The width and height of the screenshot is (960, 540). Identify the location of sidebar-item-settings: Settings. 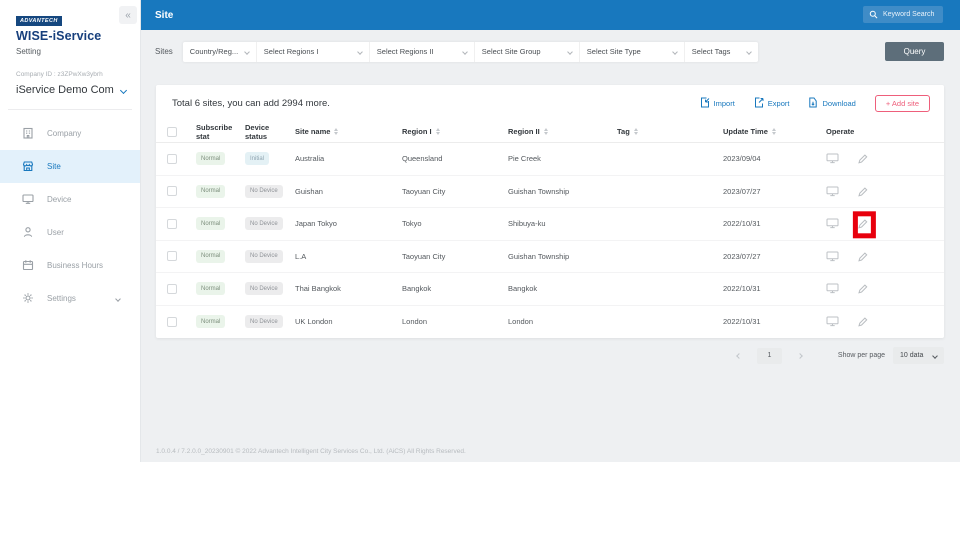
(70, 298).